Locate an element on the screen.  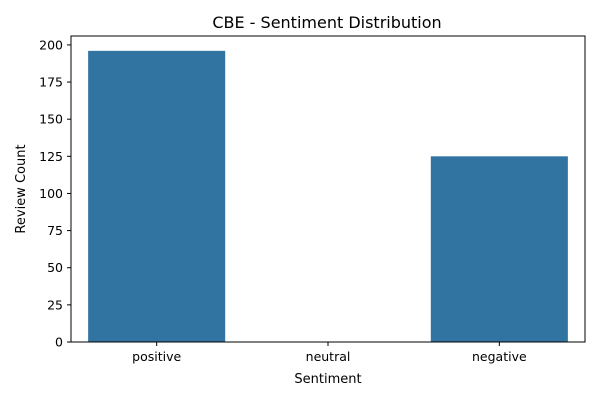
x-tick-label: positive is located at coordinates (156, 356).